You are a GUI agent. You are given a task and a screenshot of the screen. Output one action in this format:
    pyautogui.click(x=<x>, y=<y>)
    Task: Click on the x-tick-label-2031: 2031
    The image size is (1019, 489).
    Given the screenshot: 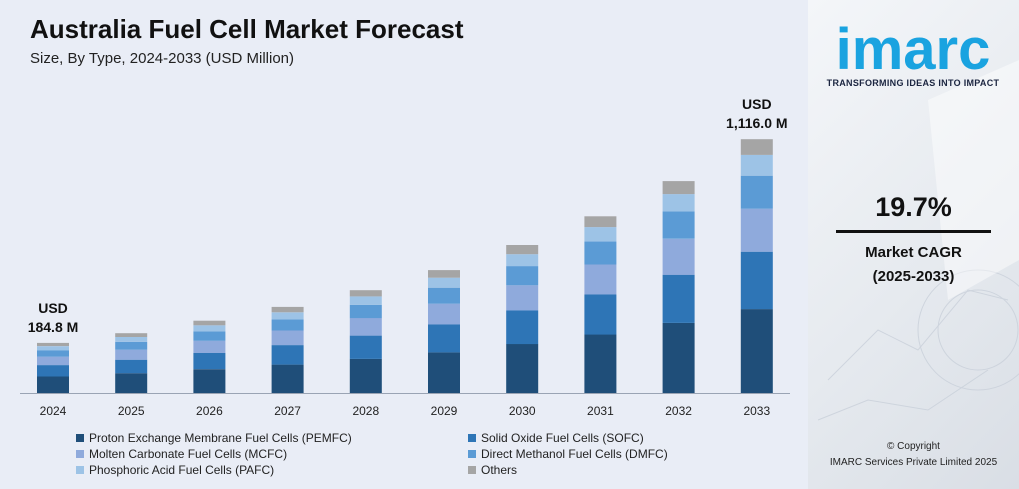 What is the action you would take?
    pyautogui.click(x=600, y=411)
    